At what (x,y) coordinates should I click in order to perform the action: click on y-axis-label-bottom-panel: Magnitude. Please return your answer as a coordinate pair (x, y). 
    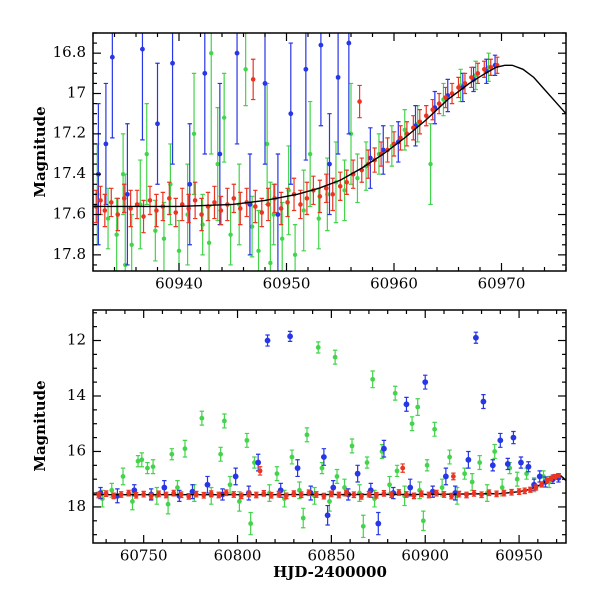
    Looking at the image, I should click on (40, 426).